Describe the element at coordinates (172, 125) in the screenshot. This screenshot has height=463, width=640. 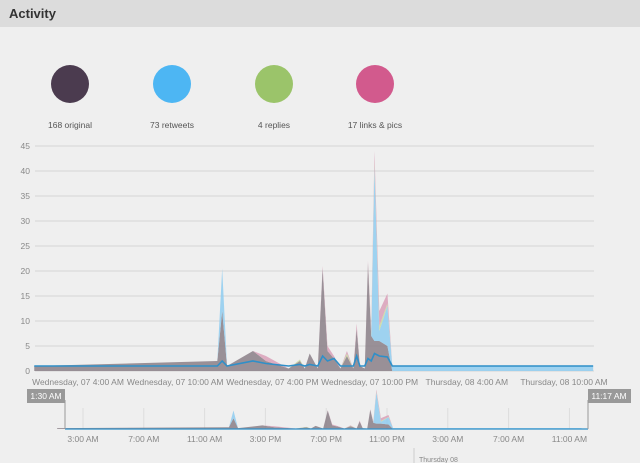
I see `legend-label: 73 retweets` at that location.